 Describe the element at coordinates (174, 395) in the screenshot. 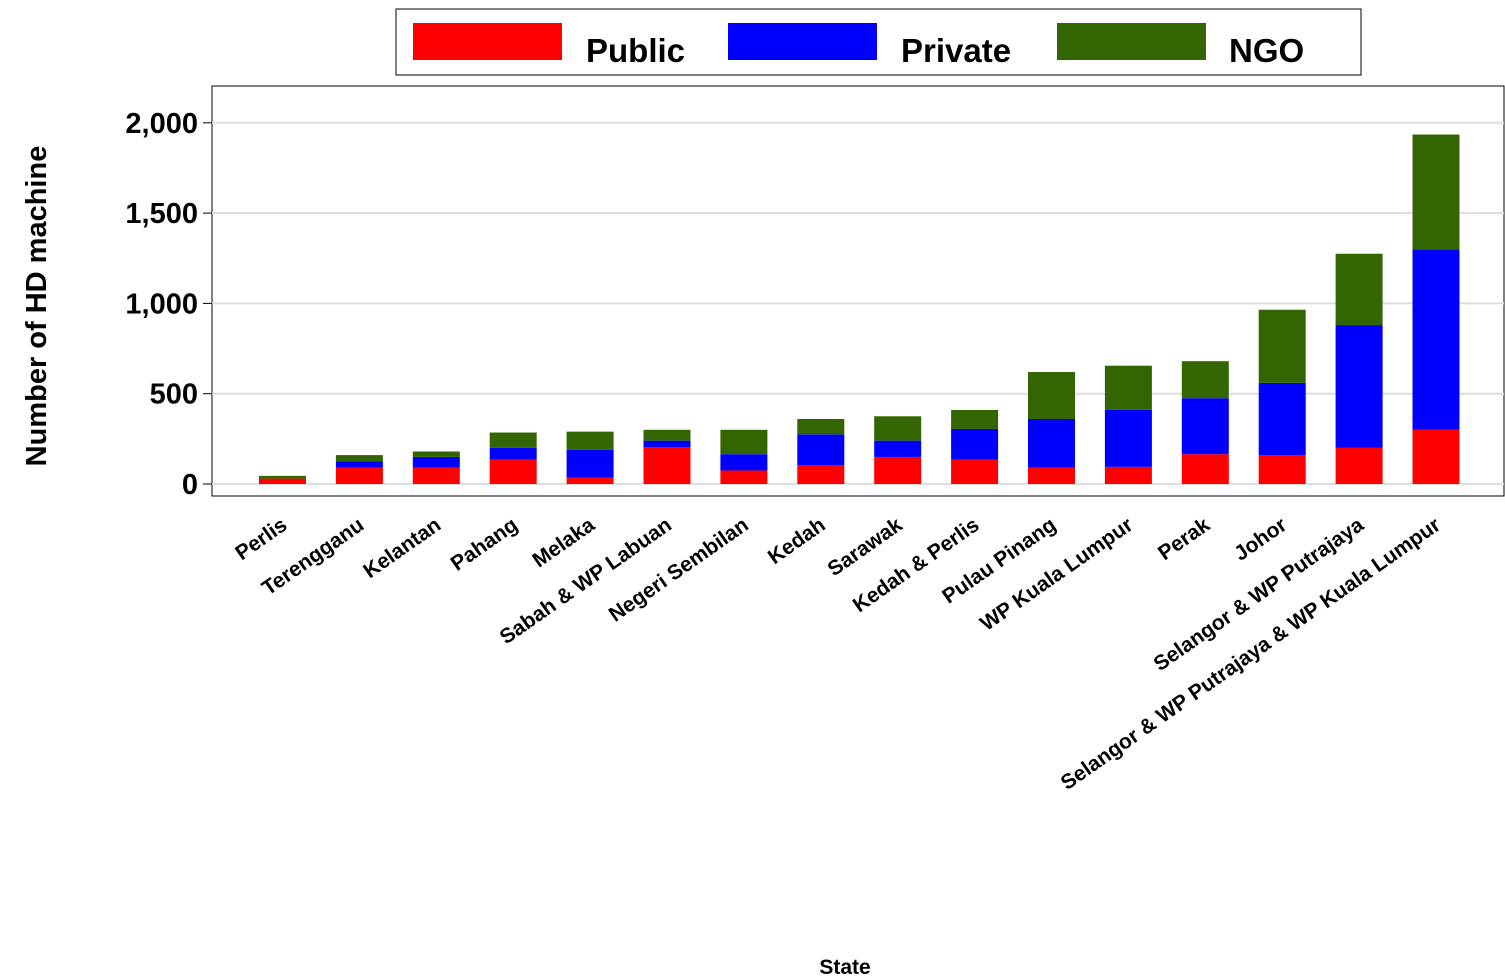

I see `y-tick-label: 500` at that location.